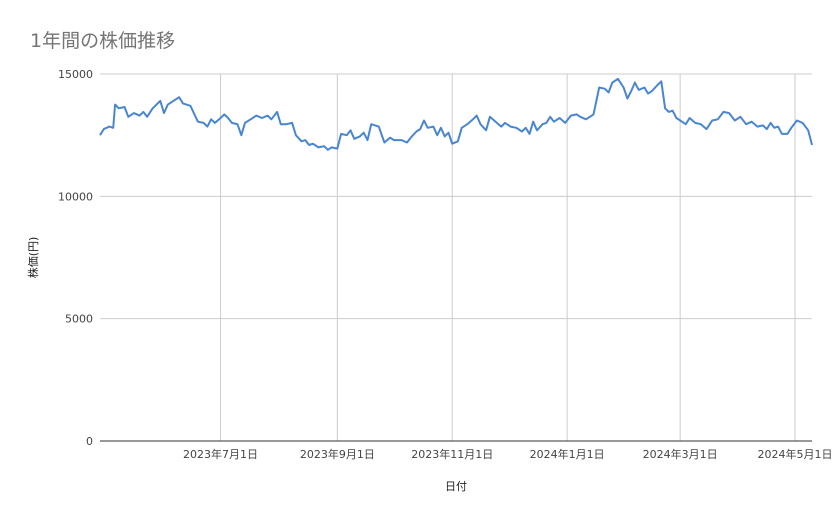 The width and height of the screenshot is (839, 519). Describe the element at coordinates (795, 454) in the screenshot. I see `x-tick-label: 2024年5月1日` at that location.